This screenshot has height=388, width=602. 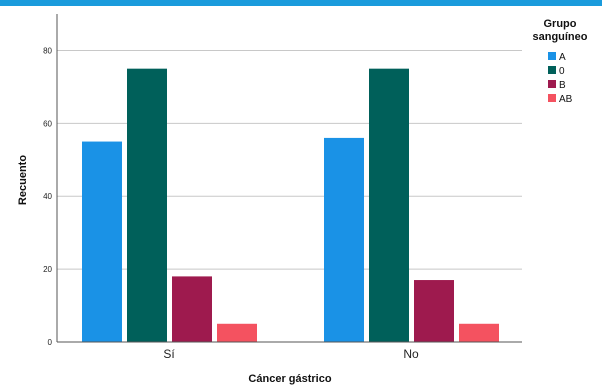 What do you see at coordinates (411, 354) in the screenshot?
I see `x-category-label-1: No` at bounding box center [411, 354].